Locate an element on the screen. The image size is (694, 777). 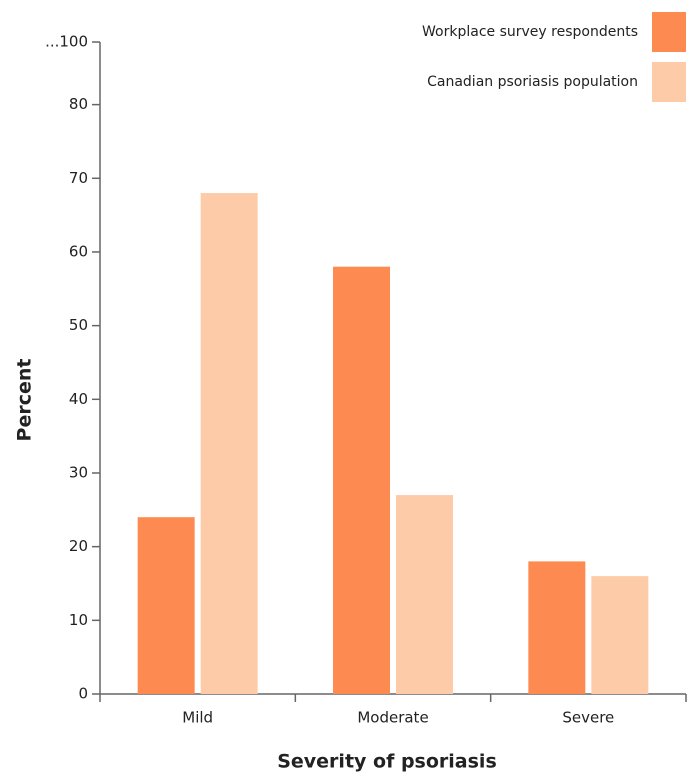
y-tick-label: 30 is located at coordinates (78, 472).